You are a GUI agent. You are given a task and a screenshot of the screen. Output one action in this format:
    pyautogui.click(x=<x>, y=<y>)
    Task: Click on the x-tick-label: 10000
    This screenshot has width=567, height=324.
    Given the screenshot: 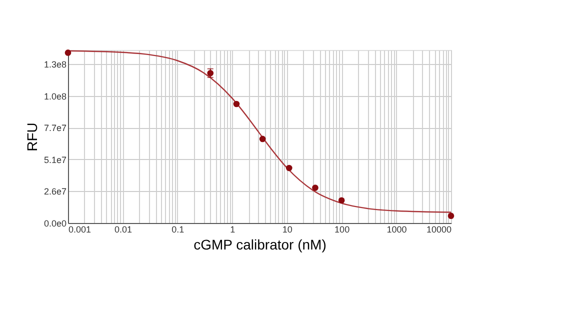 What is the action you would take?
    pyautogui.click(x=439, y=229)
    